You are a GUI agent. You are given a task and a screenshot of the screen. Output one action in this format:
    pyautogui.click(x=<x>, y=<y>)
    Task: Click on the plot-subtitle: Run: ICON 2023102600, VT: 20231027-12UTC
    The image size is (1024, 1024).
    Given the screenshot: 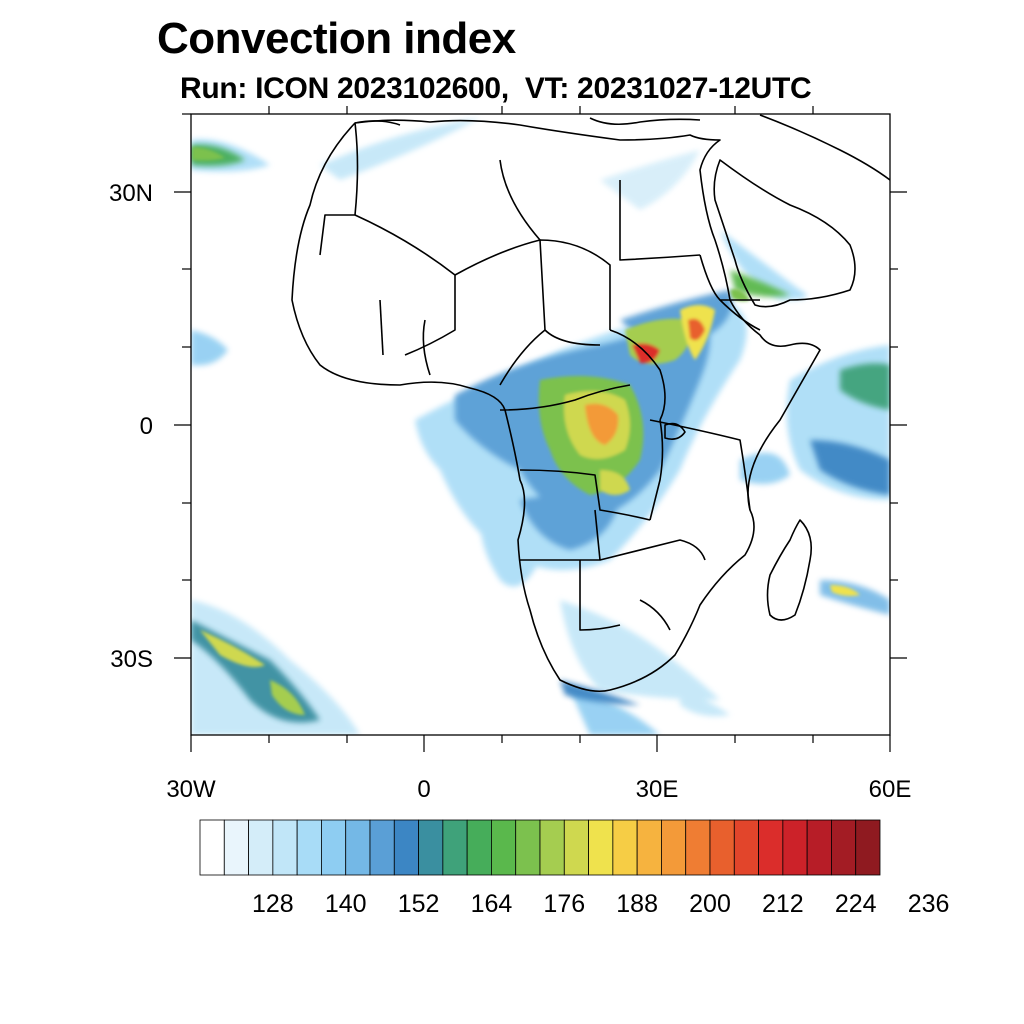 What is the action you would take?
    pyautogui.click(x=496, y=88)
    